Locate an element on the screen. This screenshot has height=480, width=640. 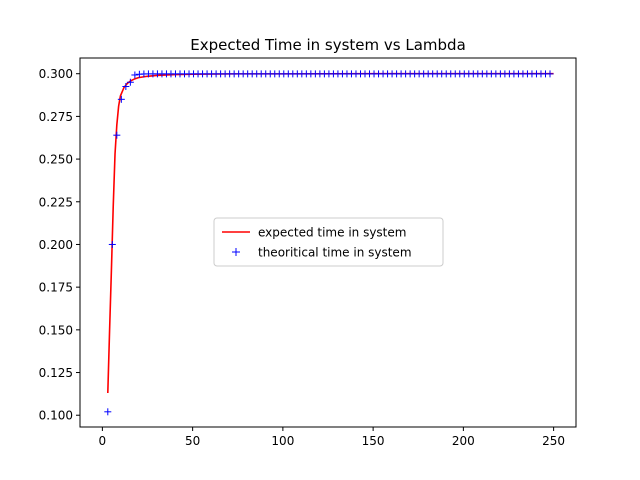
y-tick-label: 0.100 is located at coordinates (56, 416).